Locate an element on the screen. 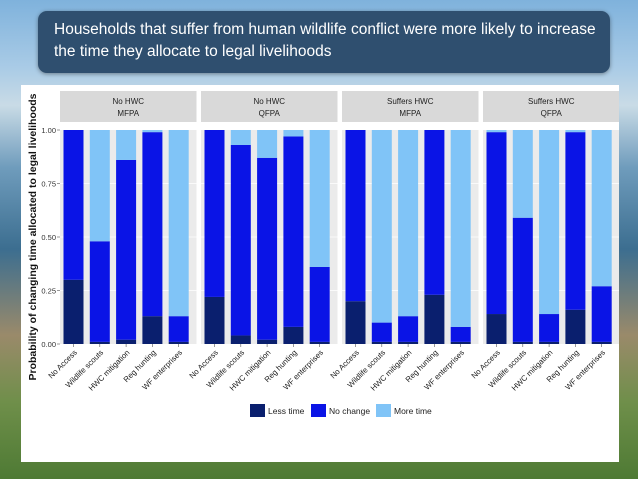 The height and width of the screenshot is (479, 638). legend-label: More time is located at coordinates (413, 411).